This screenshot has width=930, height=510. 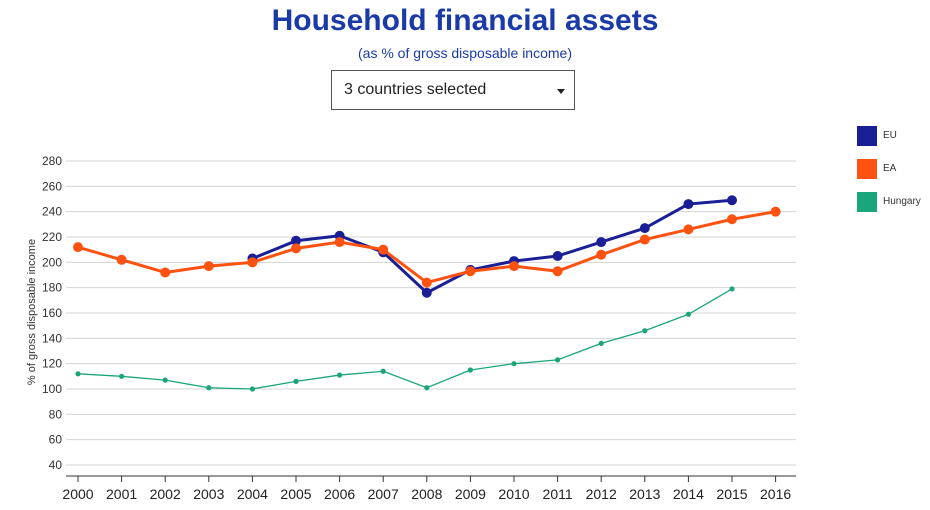 What do you see at coordinates (56, 414) in the screenshot?
I see `y-tick-label: 80` at bounding box center [56, 414].